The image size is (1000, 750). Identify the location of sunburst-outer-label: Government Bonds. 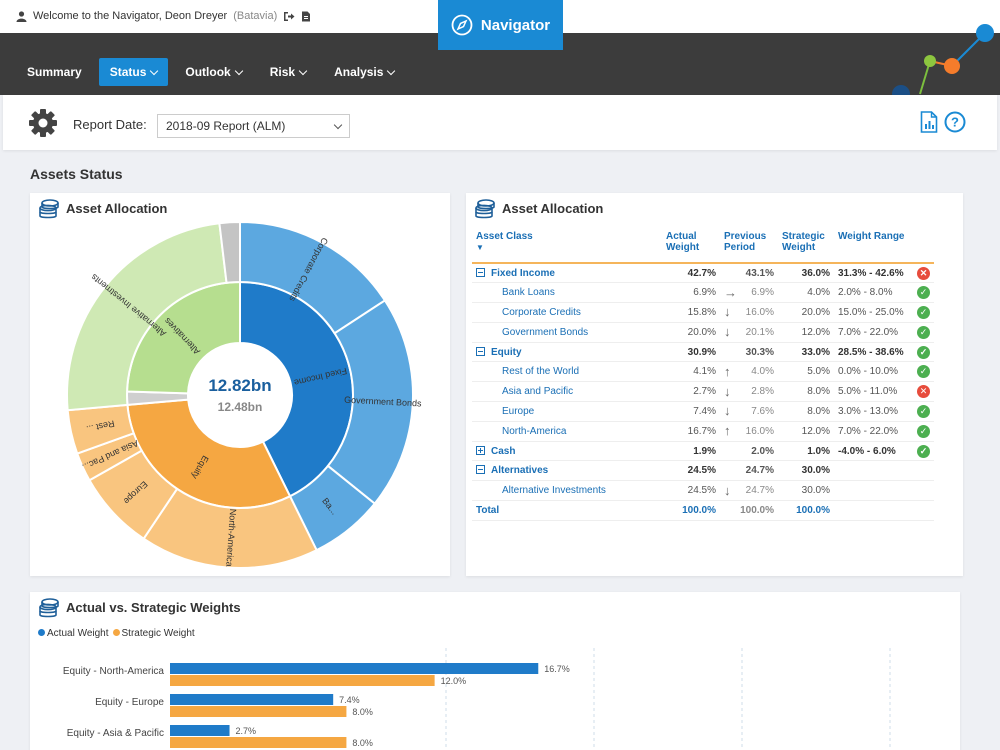
(383, 402).